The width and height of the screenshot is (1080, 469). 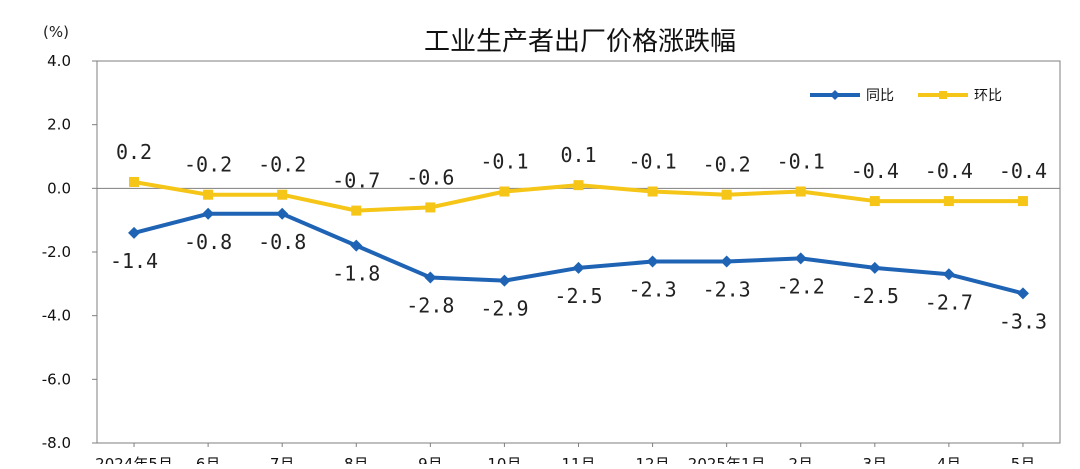 I want to click on y-tick-label: -8.0, so click(x=56, y=443).